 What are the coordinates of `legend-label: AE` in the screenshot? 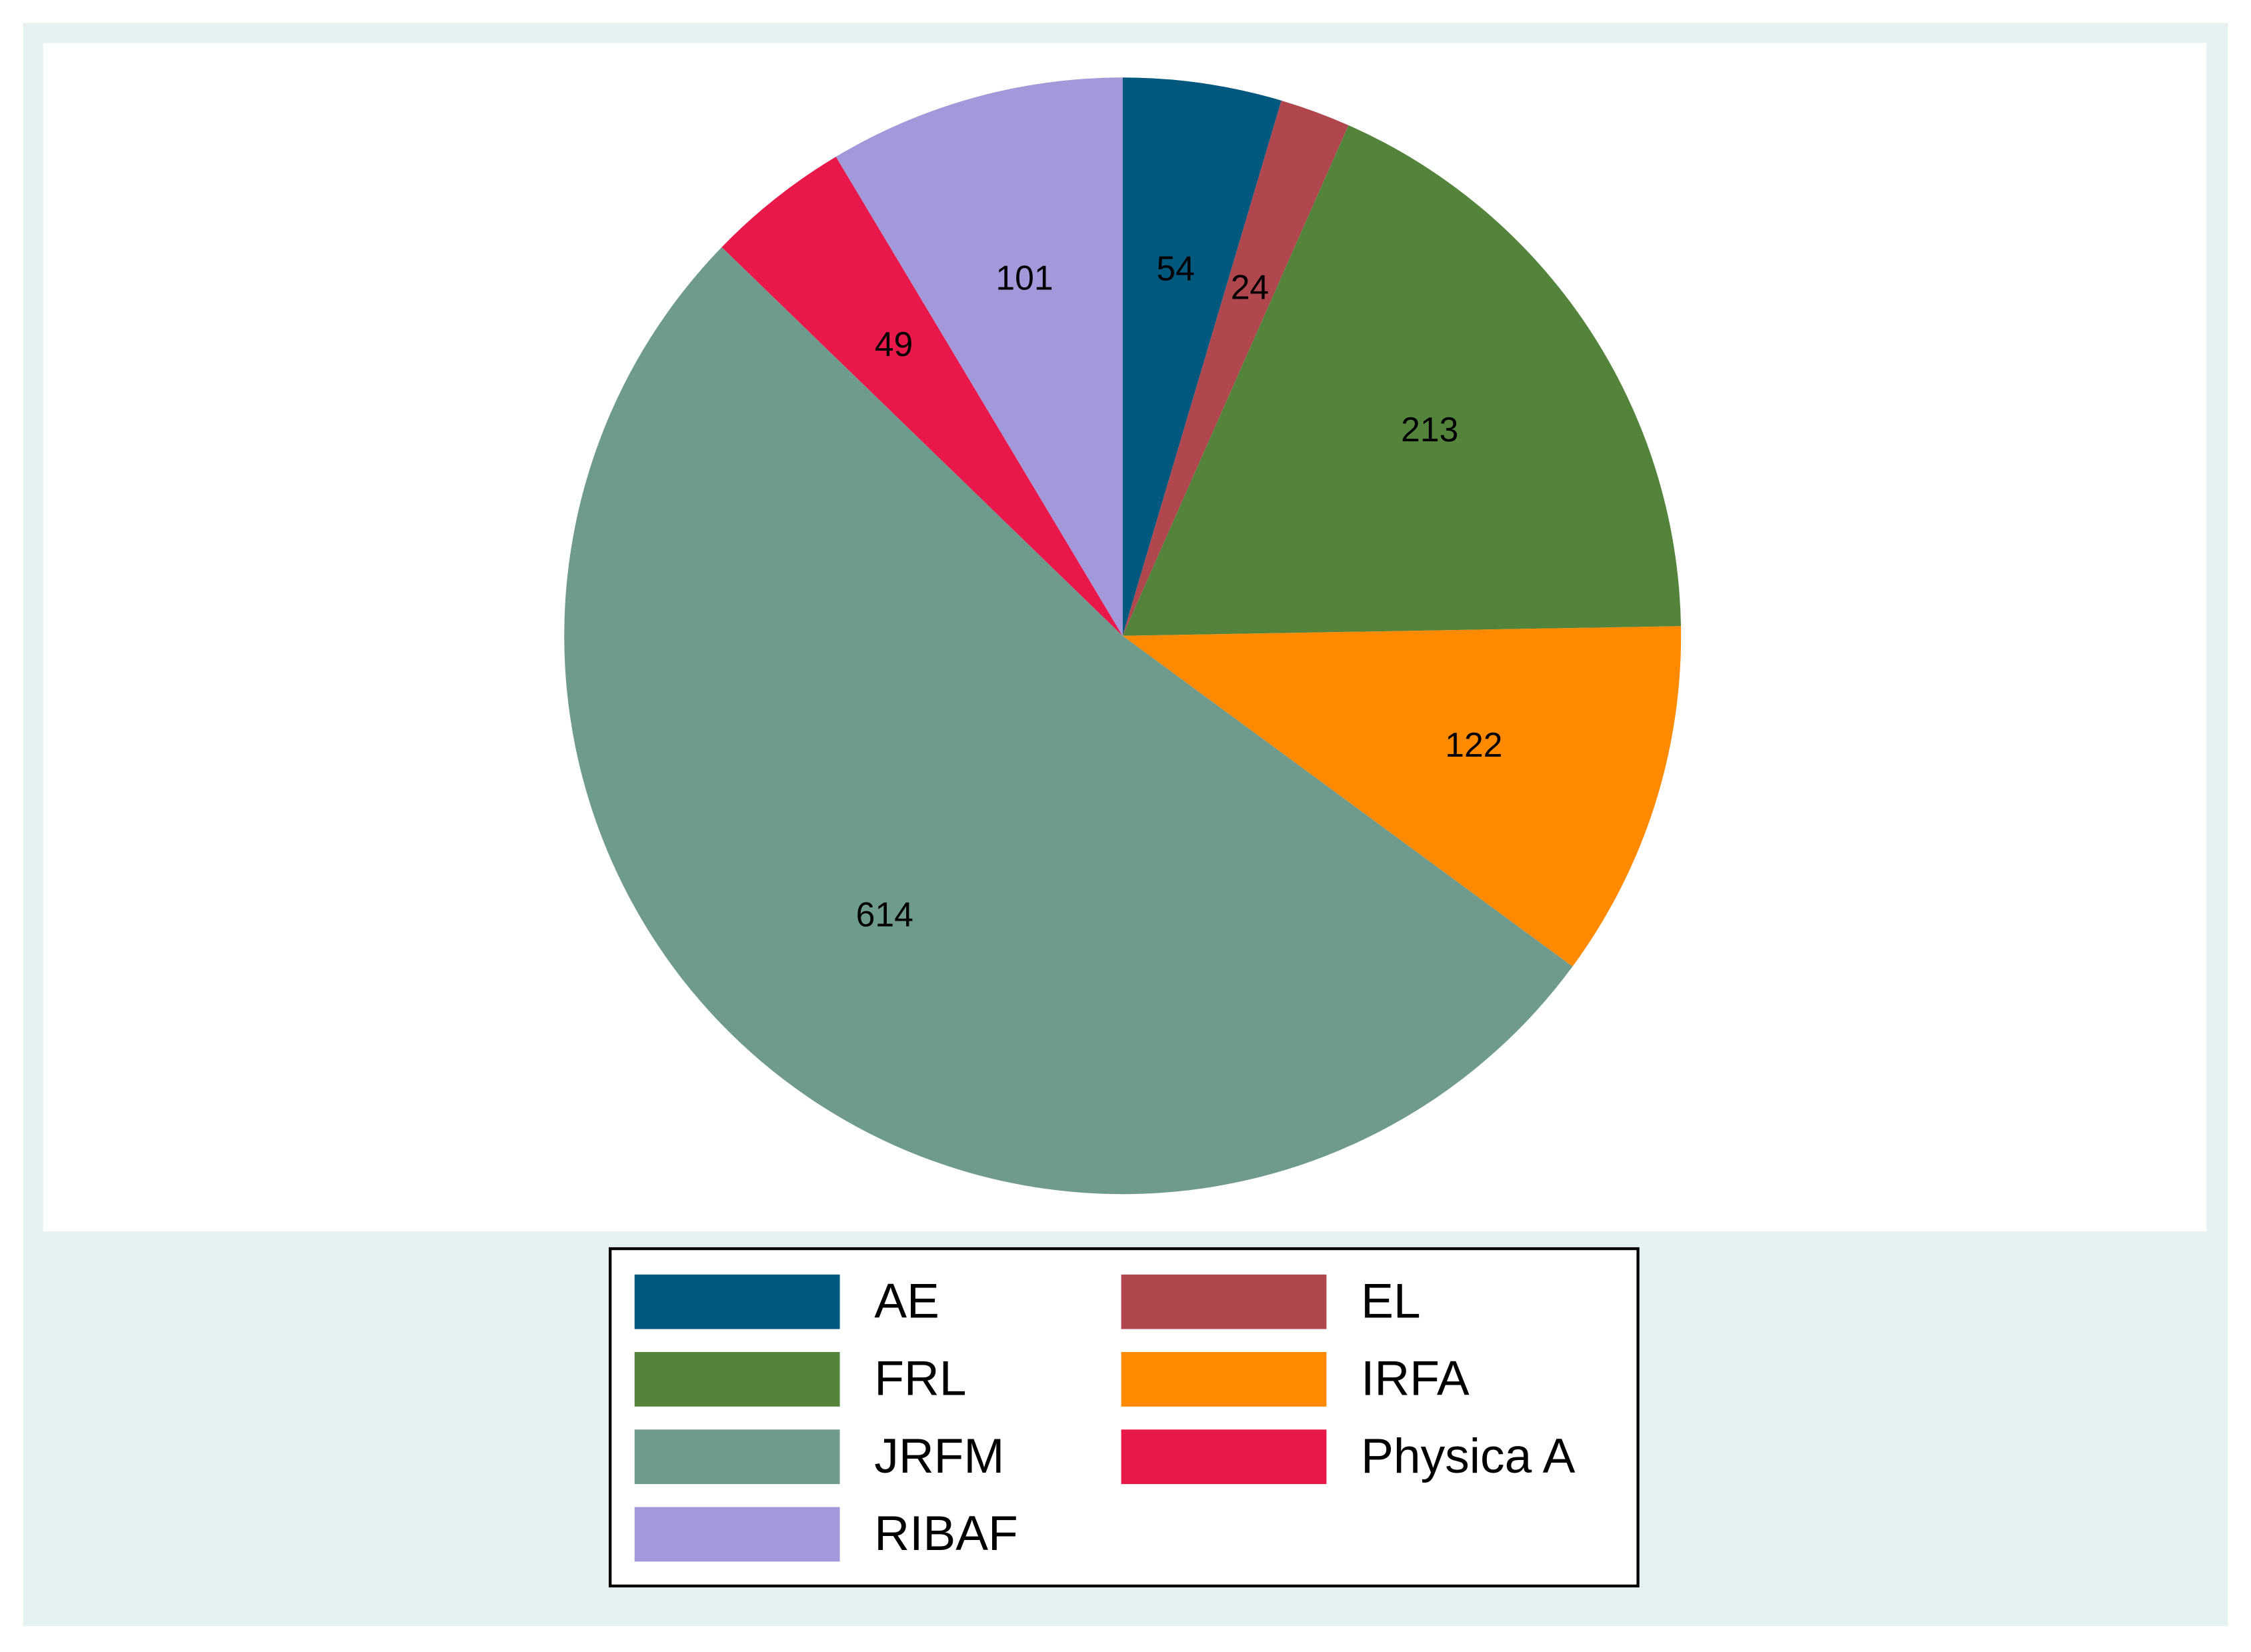 It's located at (906, 1300).